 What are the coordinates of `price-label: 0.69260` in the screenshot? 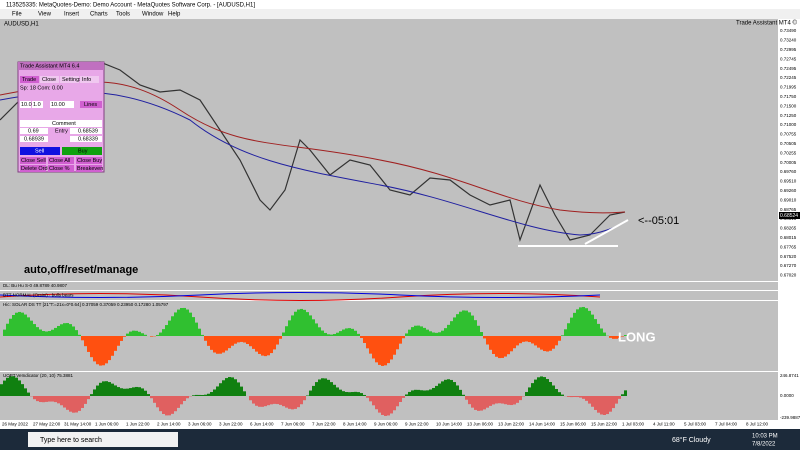 It's located at (788, 190).